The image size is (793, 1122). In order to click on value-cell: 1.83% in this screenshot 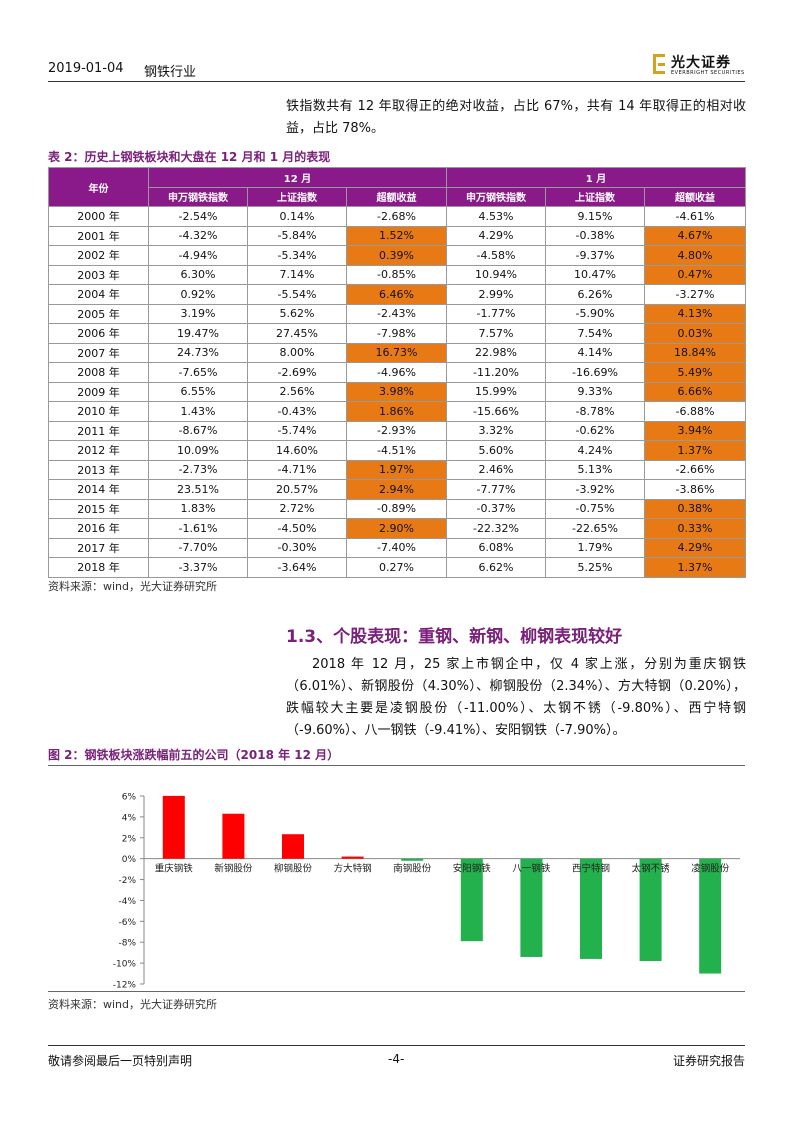, I will do `click(198, 508)`.